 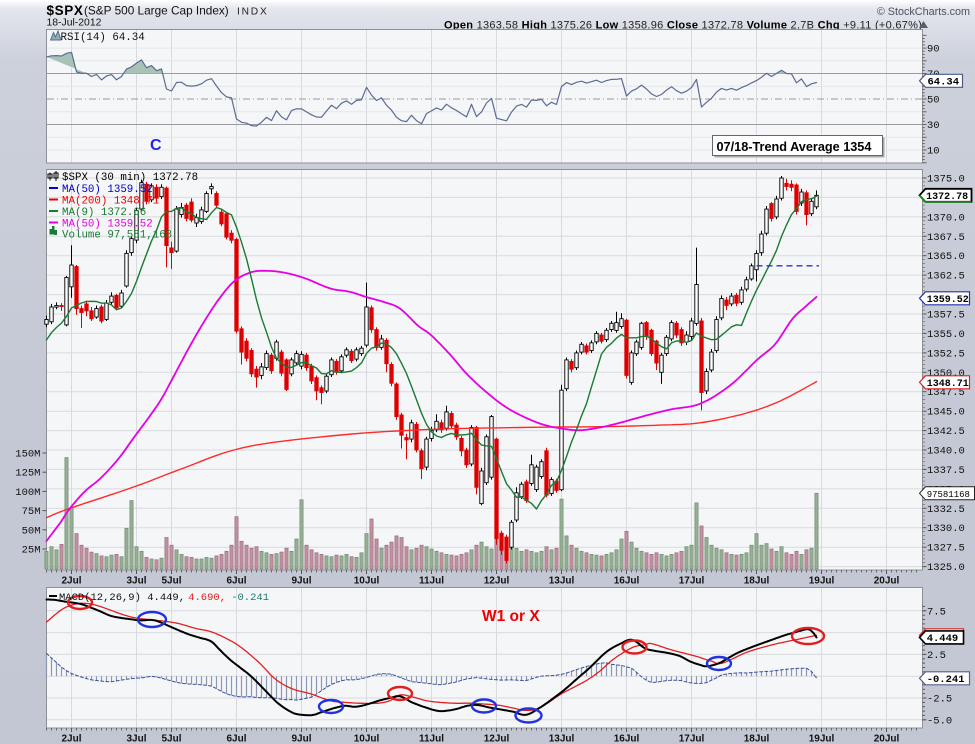 What do you see at coordinates (933, 126) in the screenshot?
I see `svg-text: 30` at bounding box center [933, 126].